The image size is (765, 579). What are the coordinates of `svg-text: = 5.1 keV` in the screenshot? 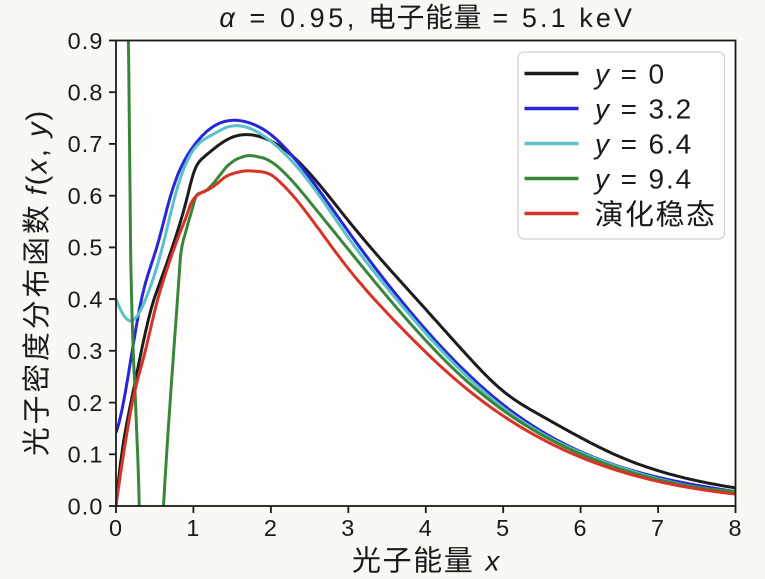 It's located at (563, 18).